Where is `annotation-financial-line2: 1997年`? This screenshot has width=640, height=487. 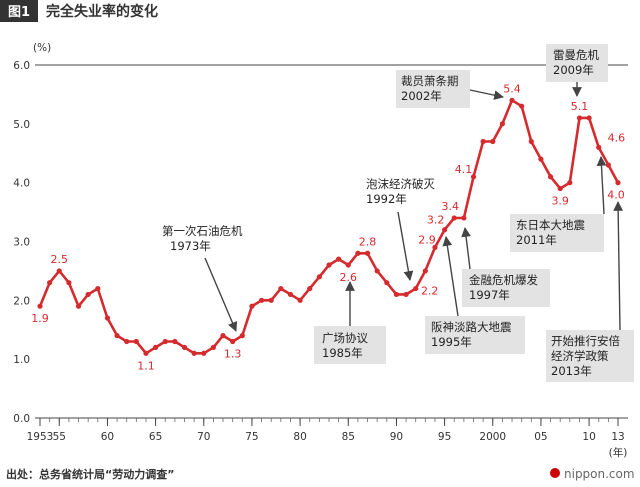
annotation-financial-line2: 1997年 is located at coordinates (489, 295).